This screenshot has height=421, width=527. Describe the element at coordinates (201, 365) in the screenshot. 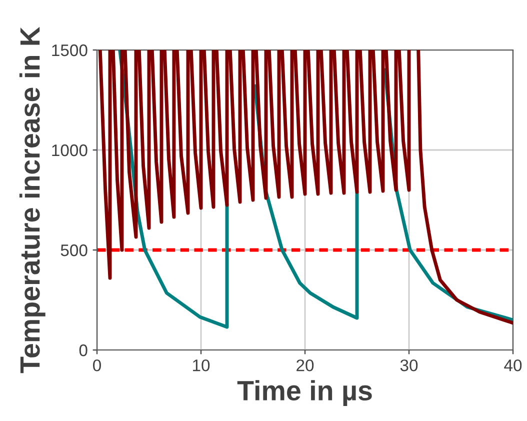

I see `x-tick-label: 10` at that location.